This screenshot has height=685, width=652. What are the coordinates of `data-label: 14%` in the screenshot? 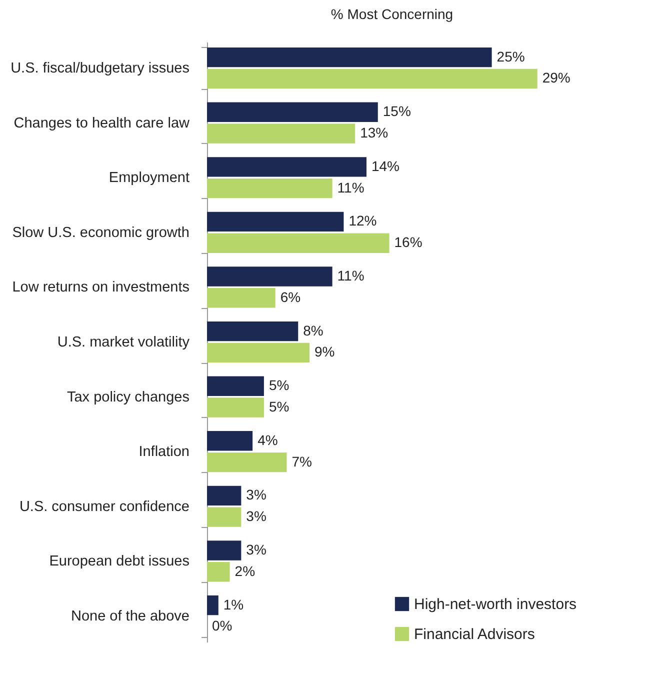 It's located at (385, 166).